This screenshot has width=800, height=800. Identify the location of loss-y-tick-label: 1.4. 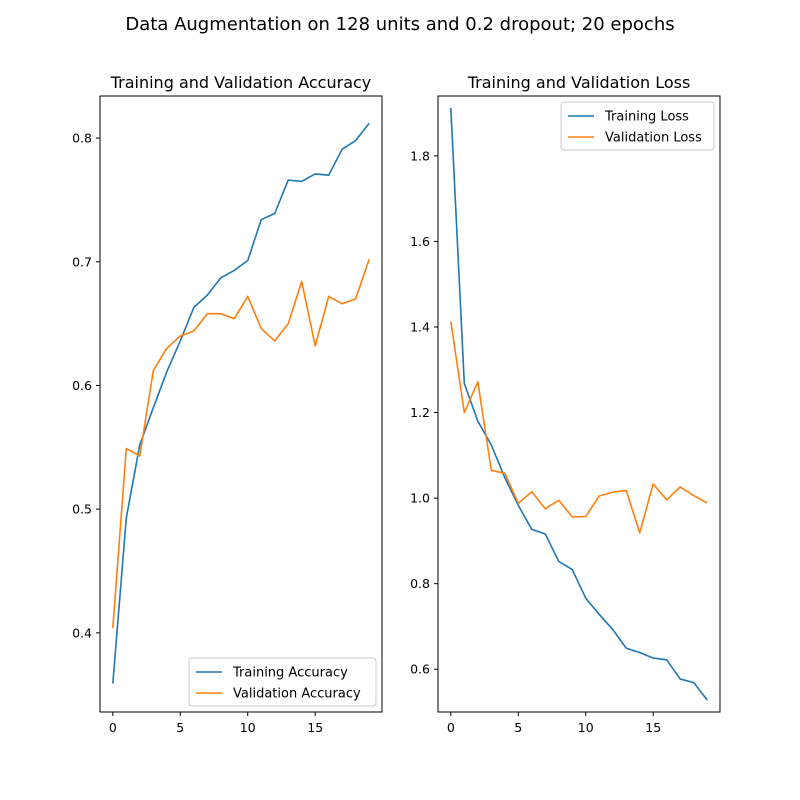
(420, 327).